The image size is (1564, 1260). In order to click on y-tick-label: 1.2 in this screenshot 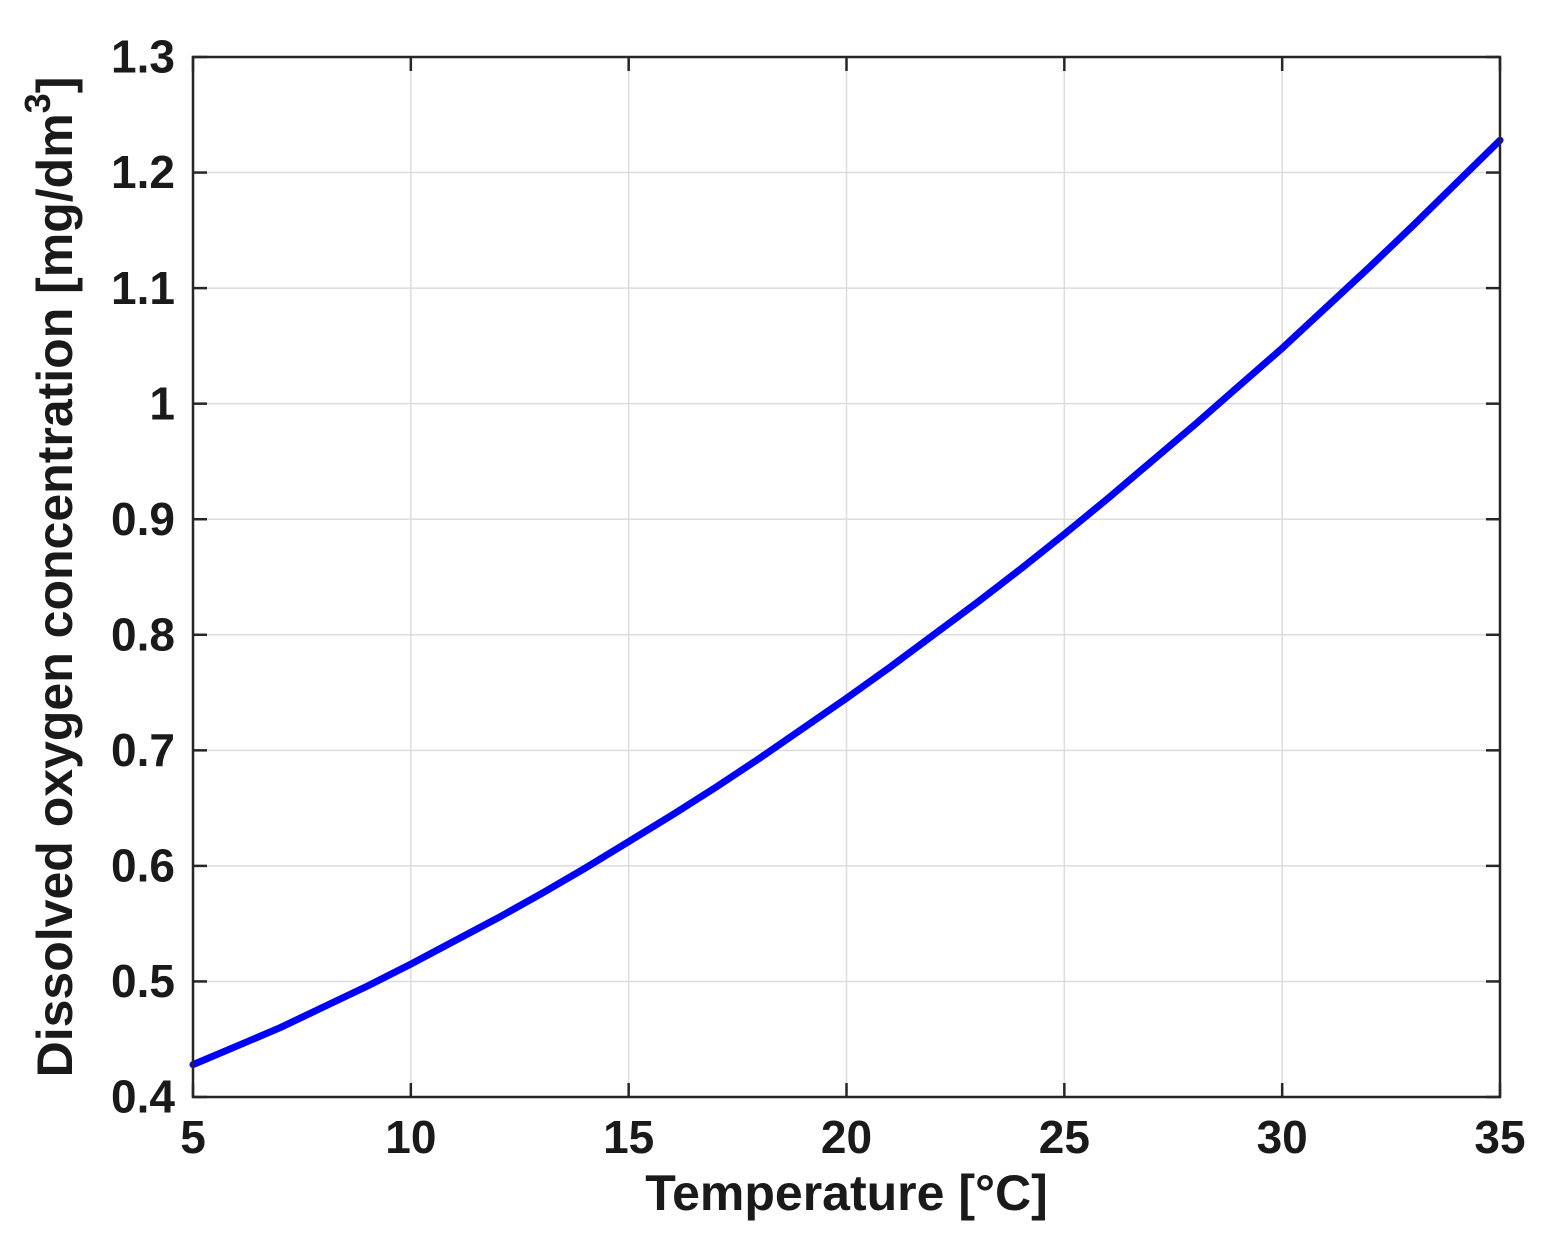, I will do `click(143, 172)`.